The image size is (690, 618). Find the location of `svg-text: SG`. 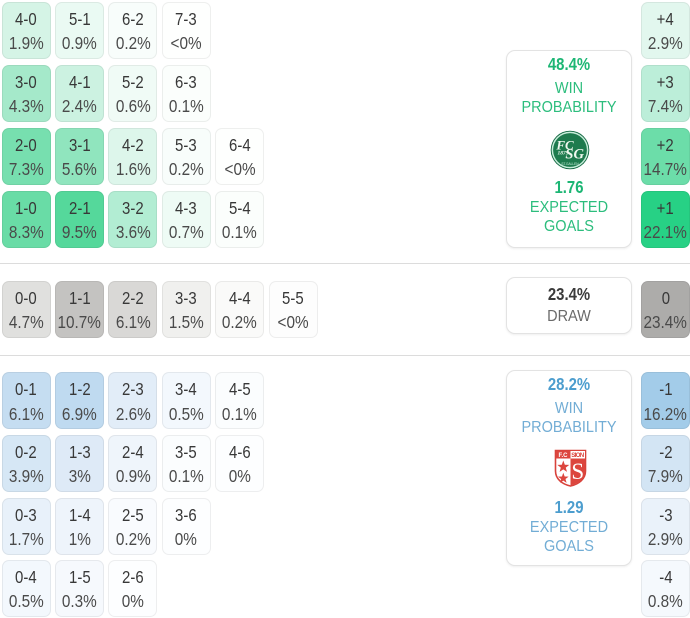

svg-text: SG is located at coordinates (574, 154).